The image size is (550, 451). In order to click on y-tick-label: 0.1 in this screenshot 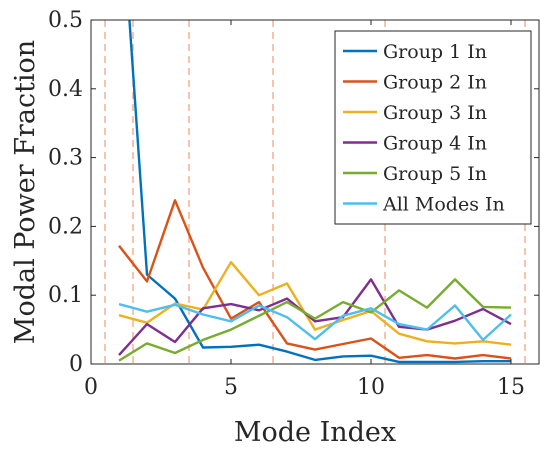, I will do `click(65, 295)`.